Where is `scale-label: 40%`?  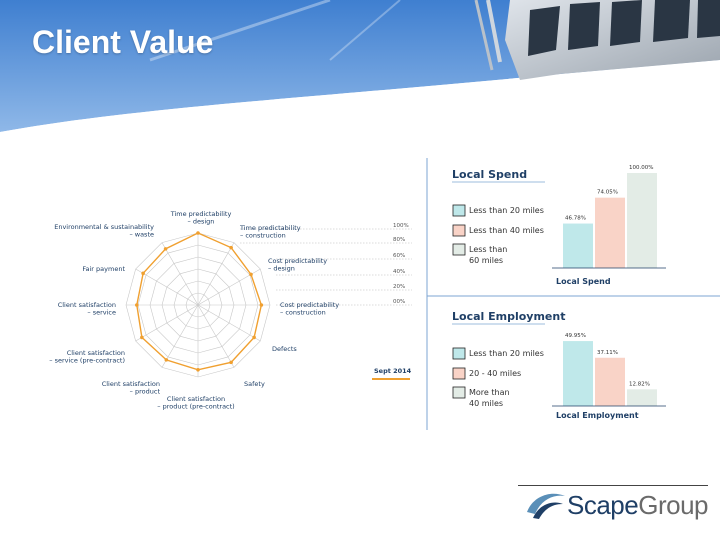 scale-label: 40% is located at coordinates (399, 272).